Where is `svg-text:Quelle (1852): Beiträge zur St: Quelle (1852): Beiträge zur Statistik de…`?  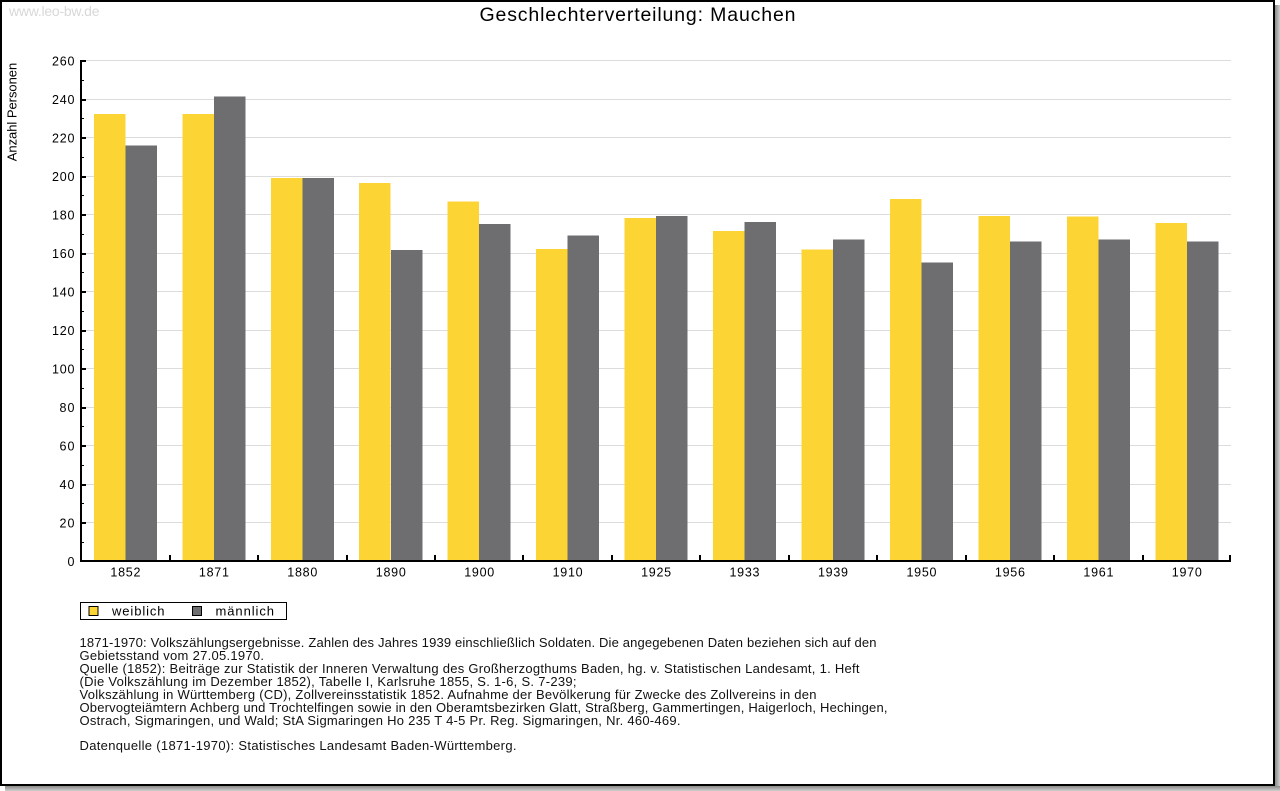
svg-text:Quelle (1852): Beiträge zur St: Quelle (1852): Beiträge zur Statistik de… is located at coordinates (470, 668).